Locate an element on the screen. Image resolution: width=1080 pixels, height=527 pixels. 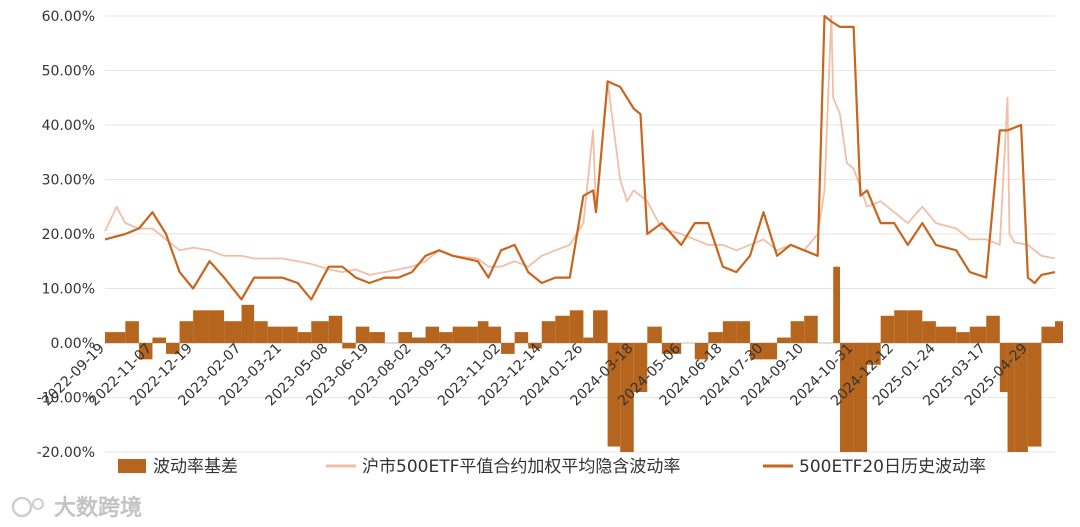
watermark: 大数跨境 is located at coordinates (76, 508).